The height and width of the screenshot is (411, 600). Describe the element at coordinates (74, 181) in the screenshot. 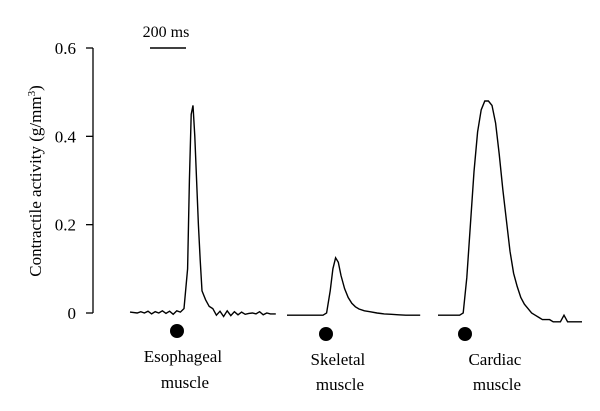

I see `y-ticks: 0 0.2 0.4 0.6` at that location.